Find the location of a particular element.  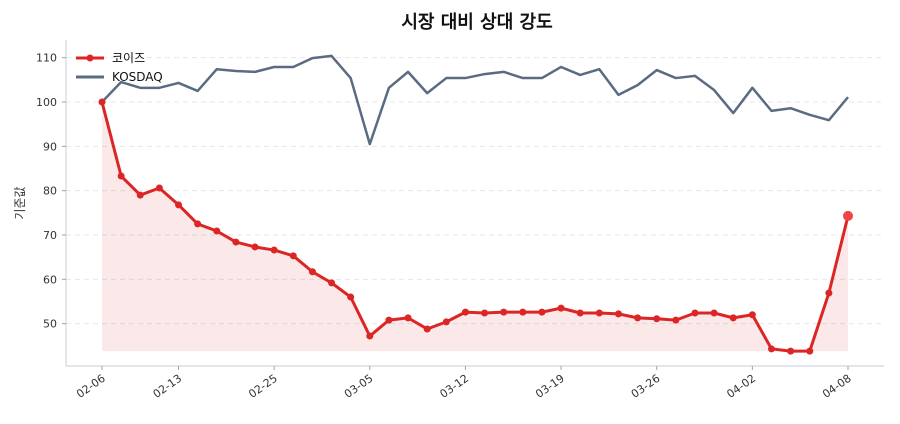

x-tick-label: 03-19 is located at coordinates (550, 386).